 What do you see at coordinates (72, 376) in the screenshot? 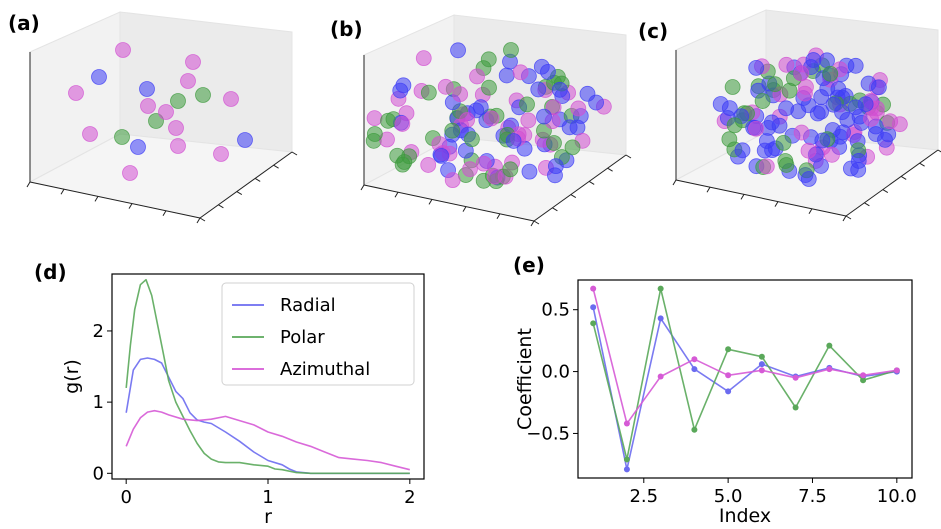
I see `y-axis-label: g(r)` at bounding box center [72, 376].